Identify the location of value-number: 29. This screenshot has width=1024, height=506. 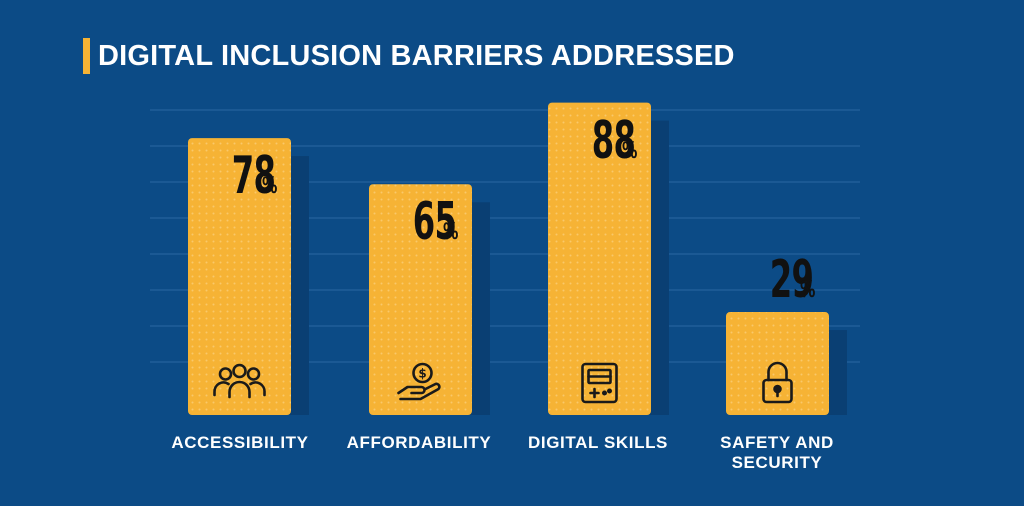
(792, 280).